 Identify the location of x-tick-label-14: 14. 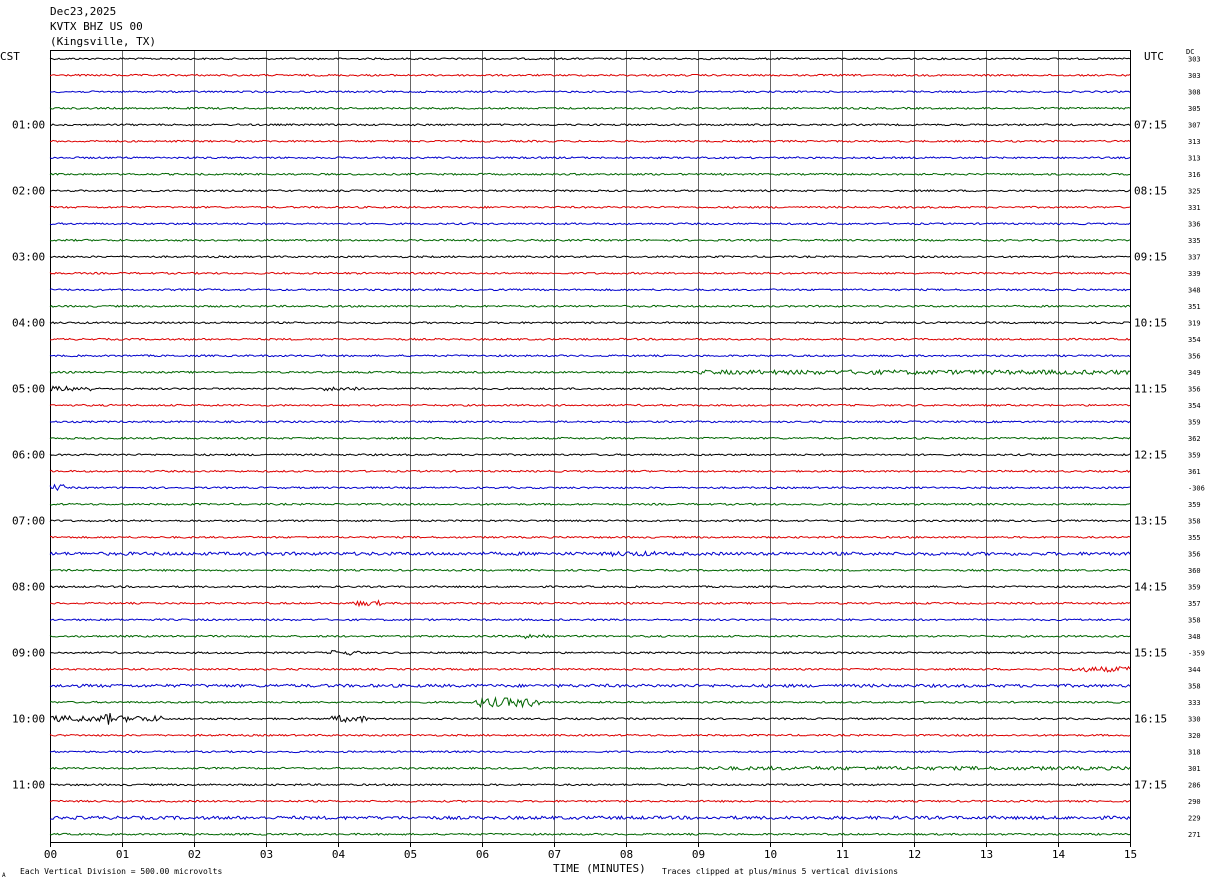
(1059, 854).